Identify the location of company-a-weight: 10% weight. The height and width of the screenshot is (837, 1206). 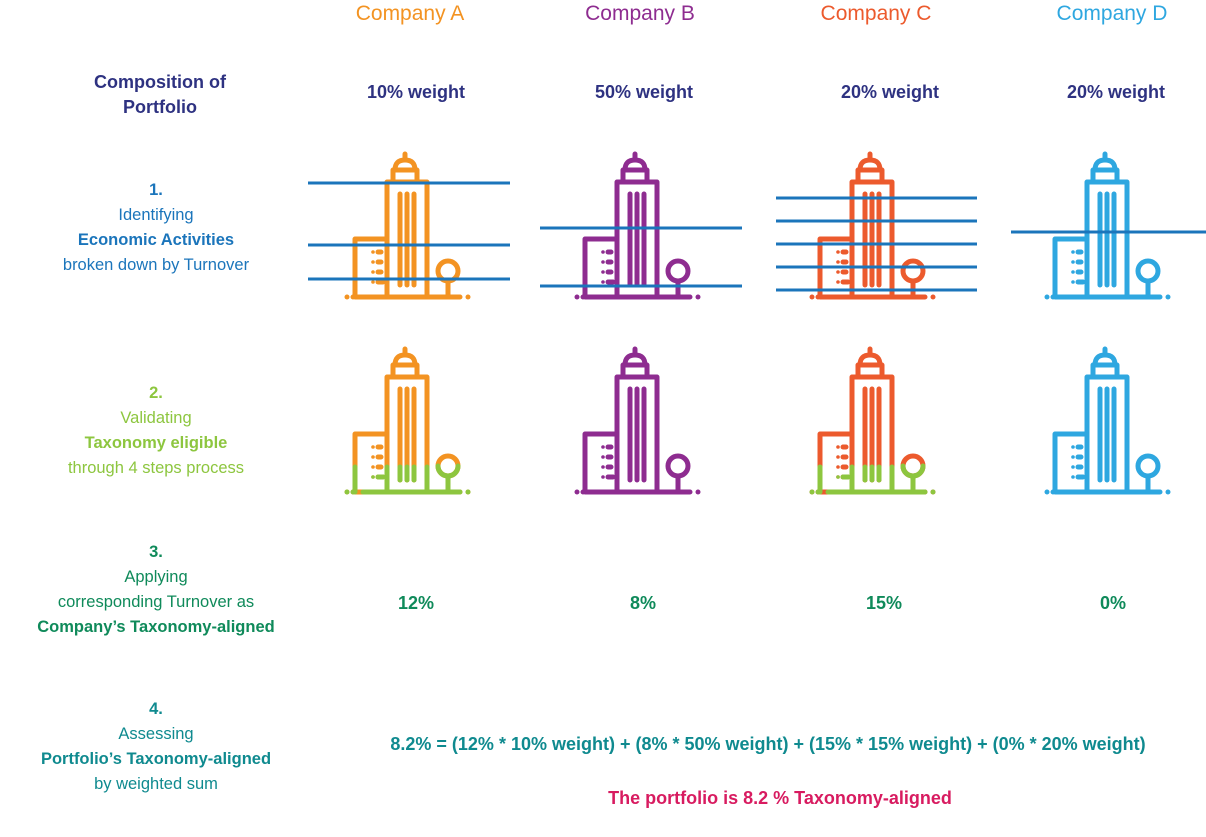
(416, 92).